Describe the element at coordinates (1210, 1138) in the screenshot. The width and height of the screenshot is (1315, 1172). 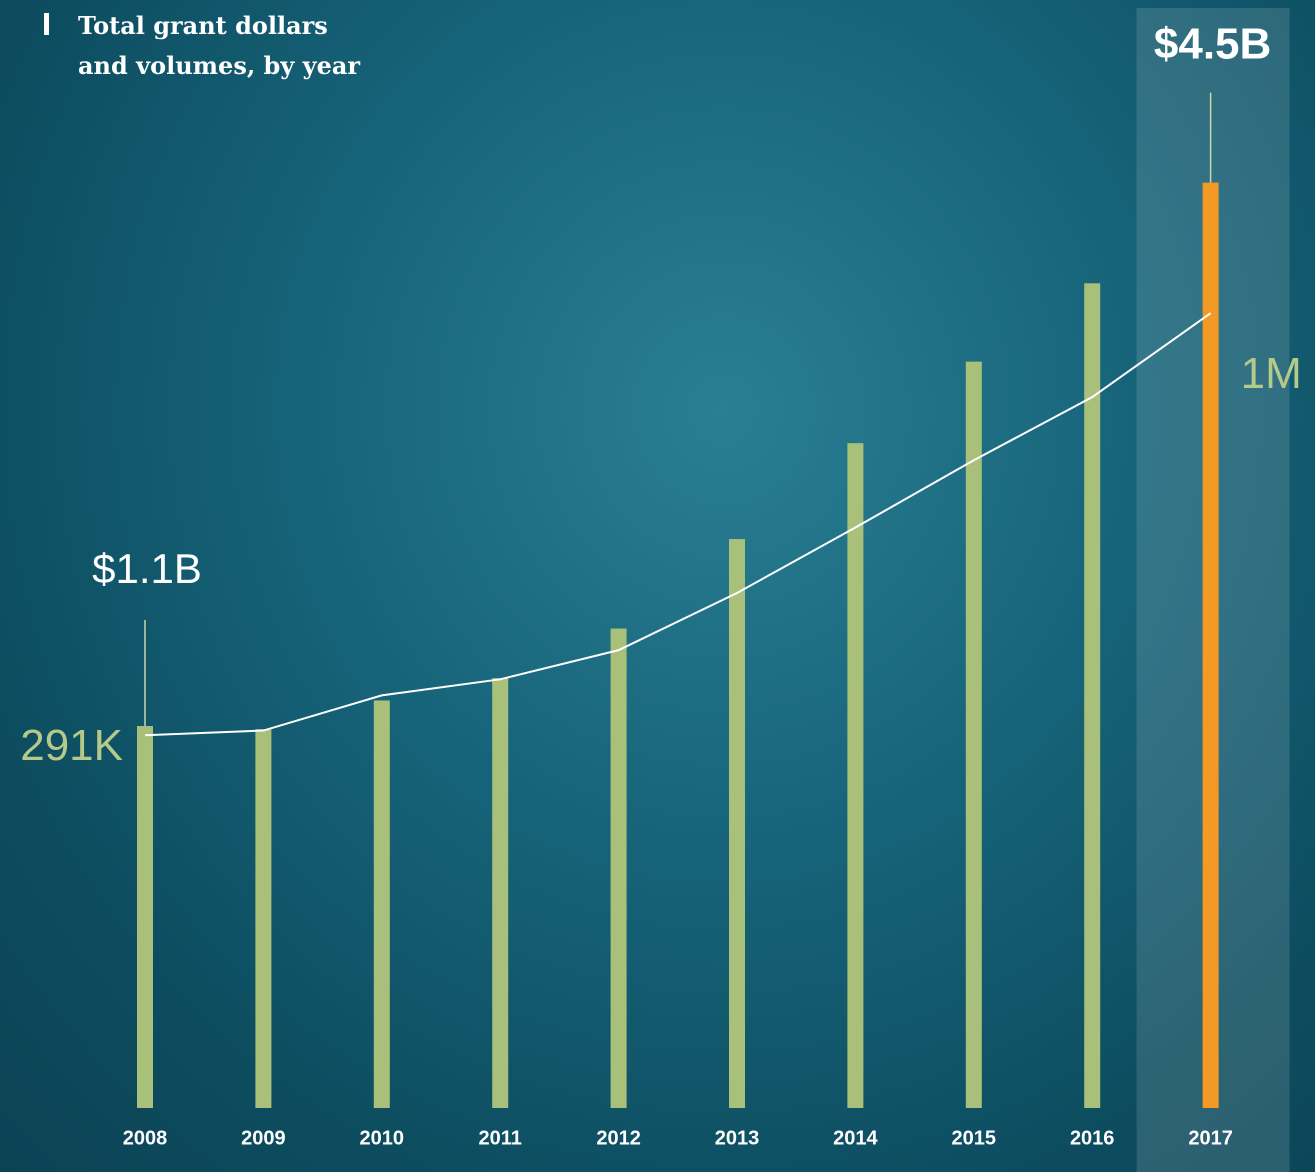
I see `x-tick-label: 2017` at that location.